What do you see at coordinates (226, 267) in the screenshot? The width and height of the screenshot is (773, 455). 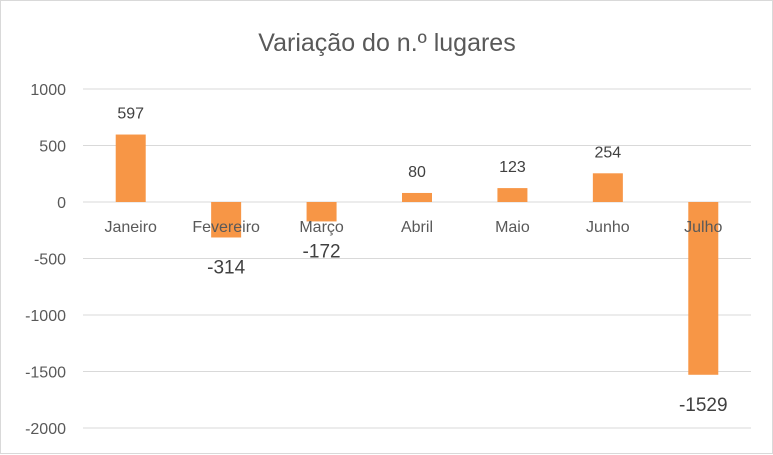 I see `data-label: -314` at bounding box center [226, 267].